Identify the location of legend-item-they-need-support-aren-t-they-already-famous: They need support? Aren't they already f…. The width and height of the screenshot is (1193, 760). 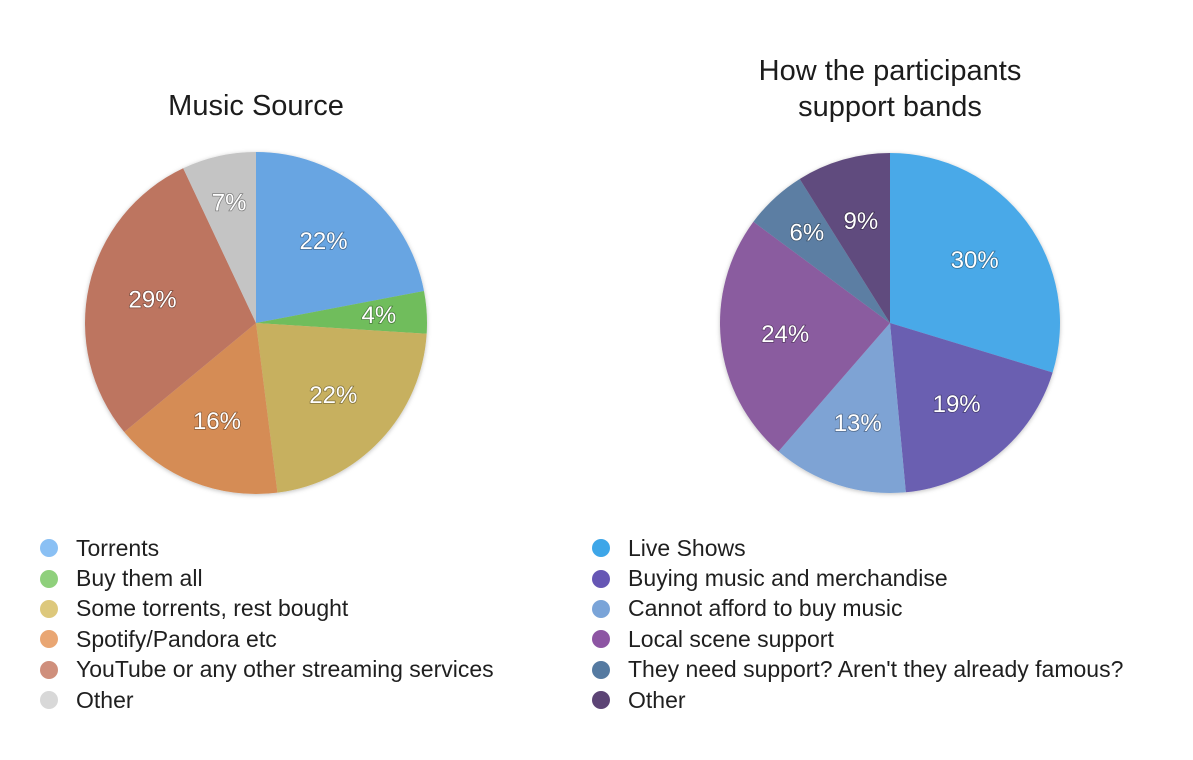
(857, 670).